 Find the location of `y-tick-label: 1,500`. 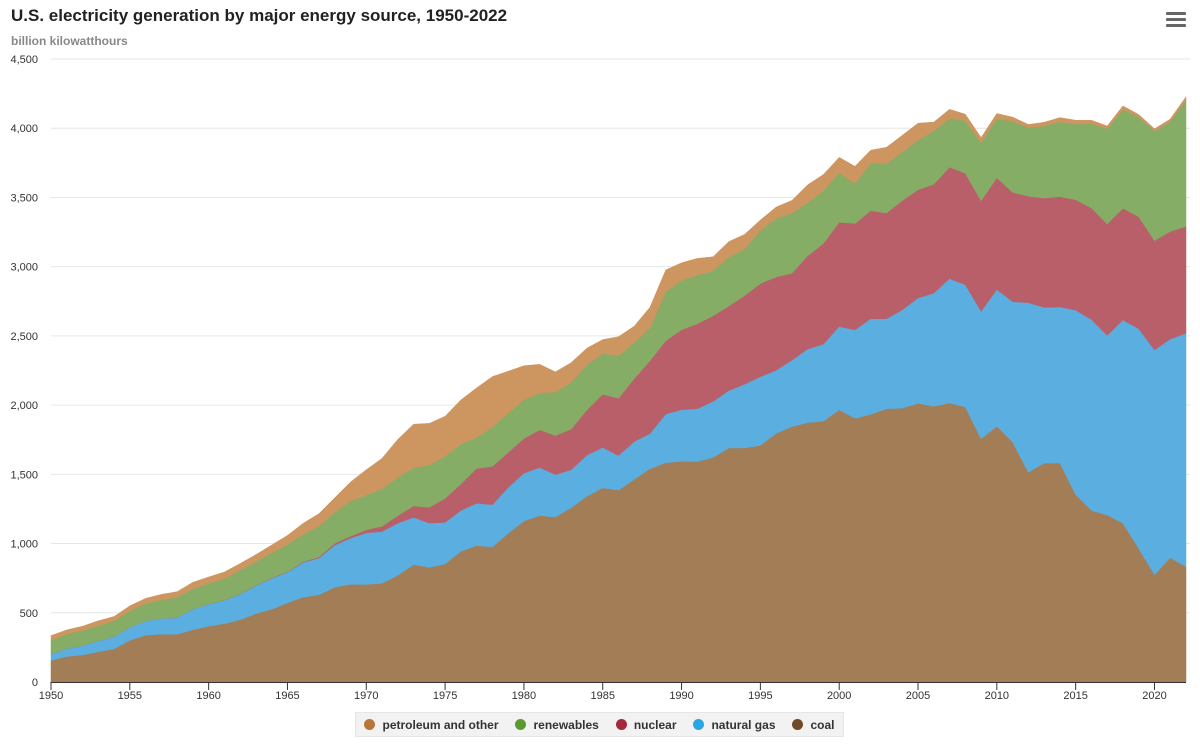

y-tick-label: 1,500 is located at coordinates (24, 475).